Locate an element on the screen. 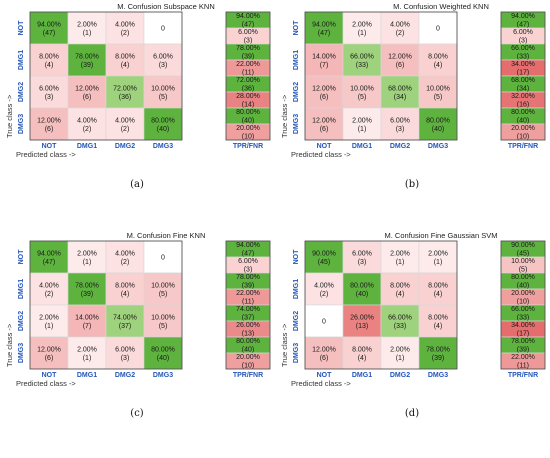 This screenshot has width=550, height=458. matrix-cell-pct: 78.00% is located at coordinates (438, 350).